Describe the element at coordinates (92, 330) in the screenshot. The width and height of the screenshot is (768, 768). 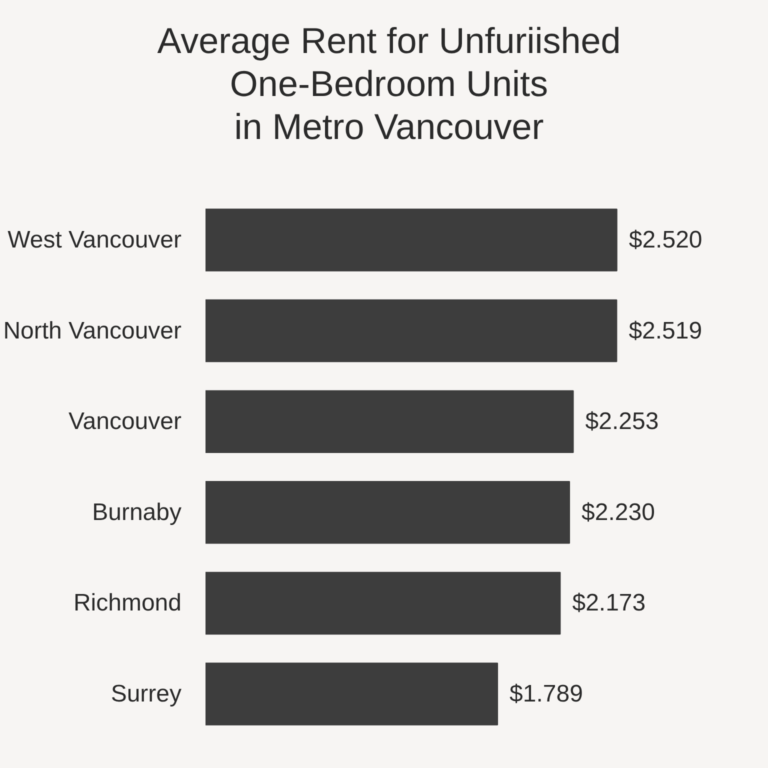
I see `y-tick-label: North Vancouver` at that location.